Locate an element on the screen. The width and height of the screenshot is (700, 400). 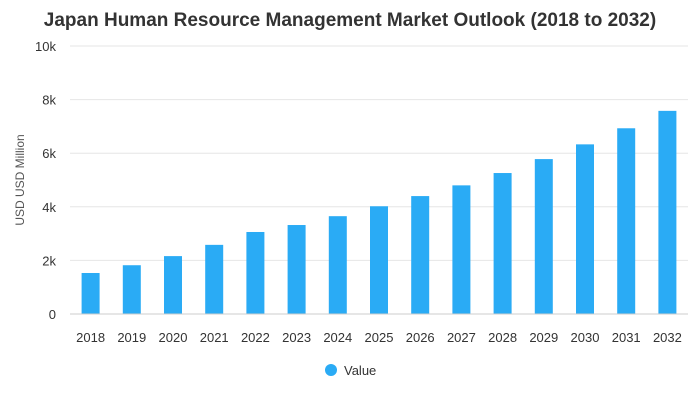
bar-2023 is located at coordinates (296, 269).